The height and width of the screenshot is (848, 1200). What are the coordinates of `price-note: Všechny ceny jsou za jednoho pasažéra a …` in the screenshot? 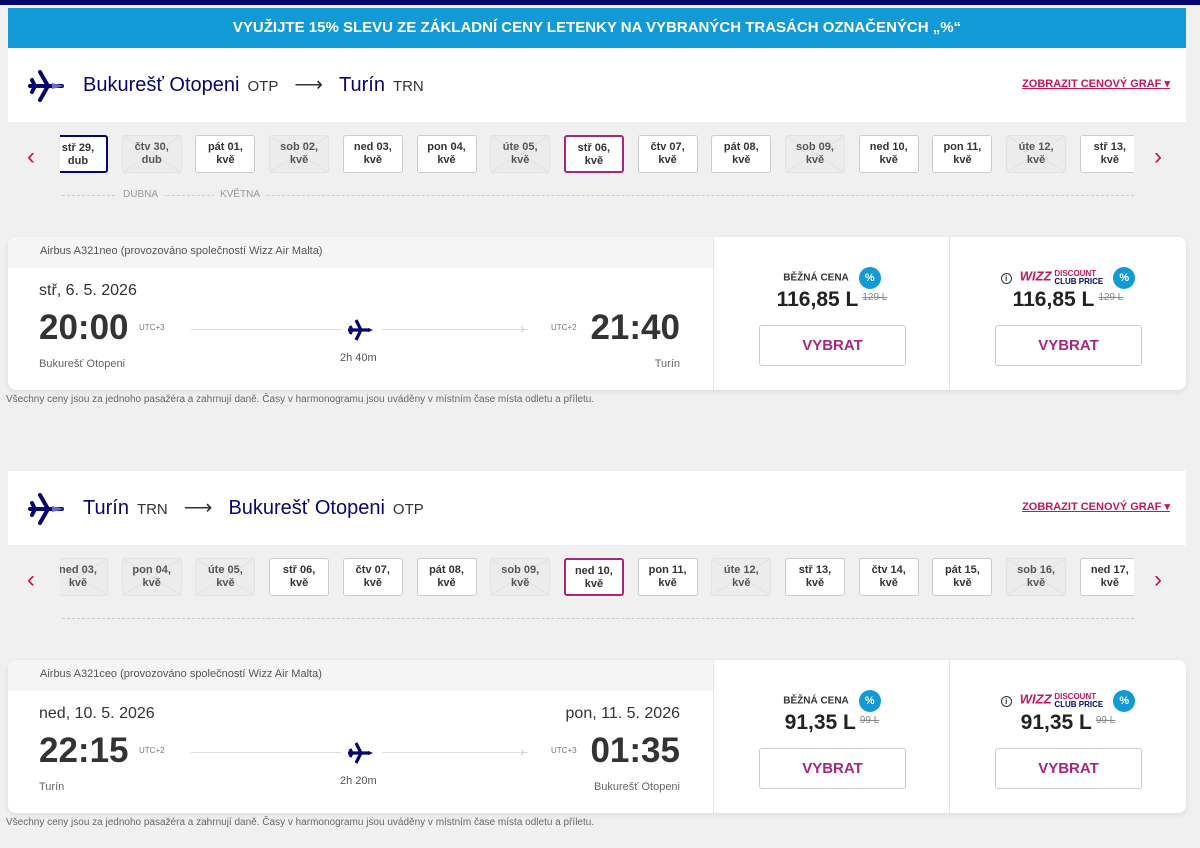 It's located at (300, 822).